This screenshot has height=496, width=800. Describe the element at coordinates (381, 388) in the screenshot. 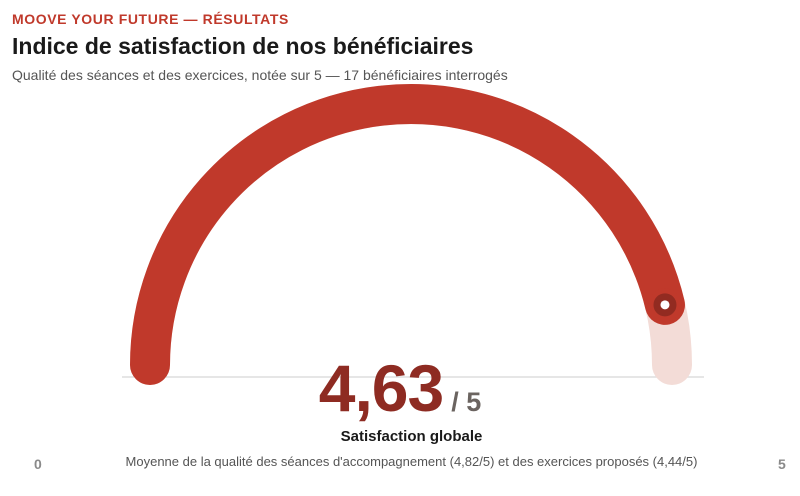

I see `gauge-value: 4,63` at that location.